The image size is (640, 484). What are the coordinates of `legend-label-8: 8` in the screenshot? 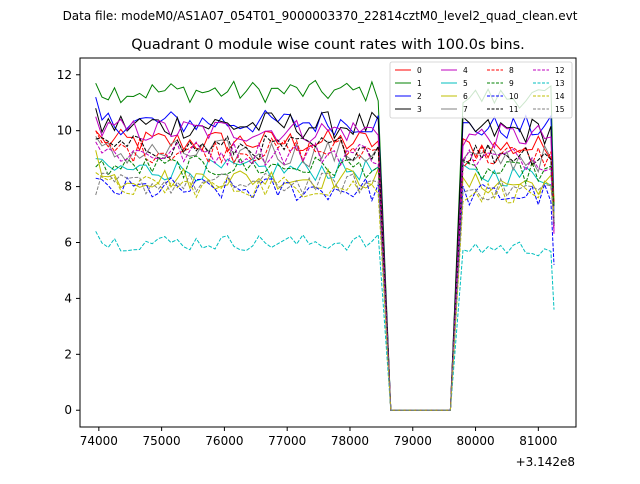 It's located at (511, 70).